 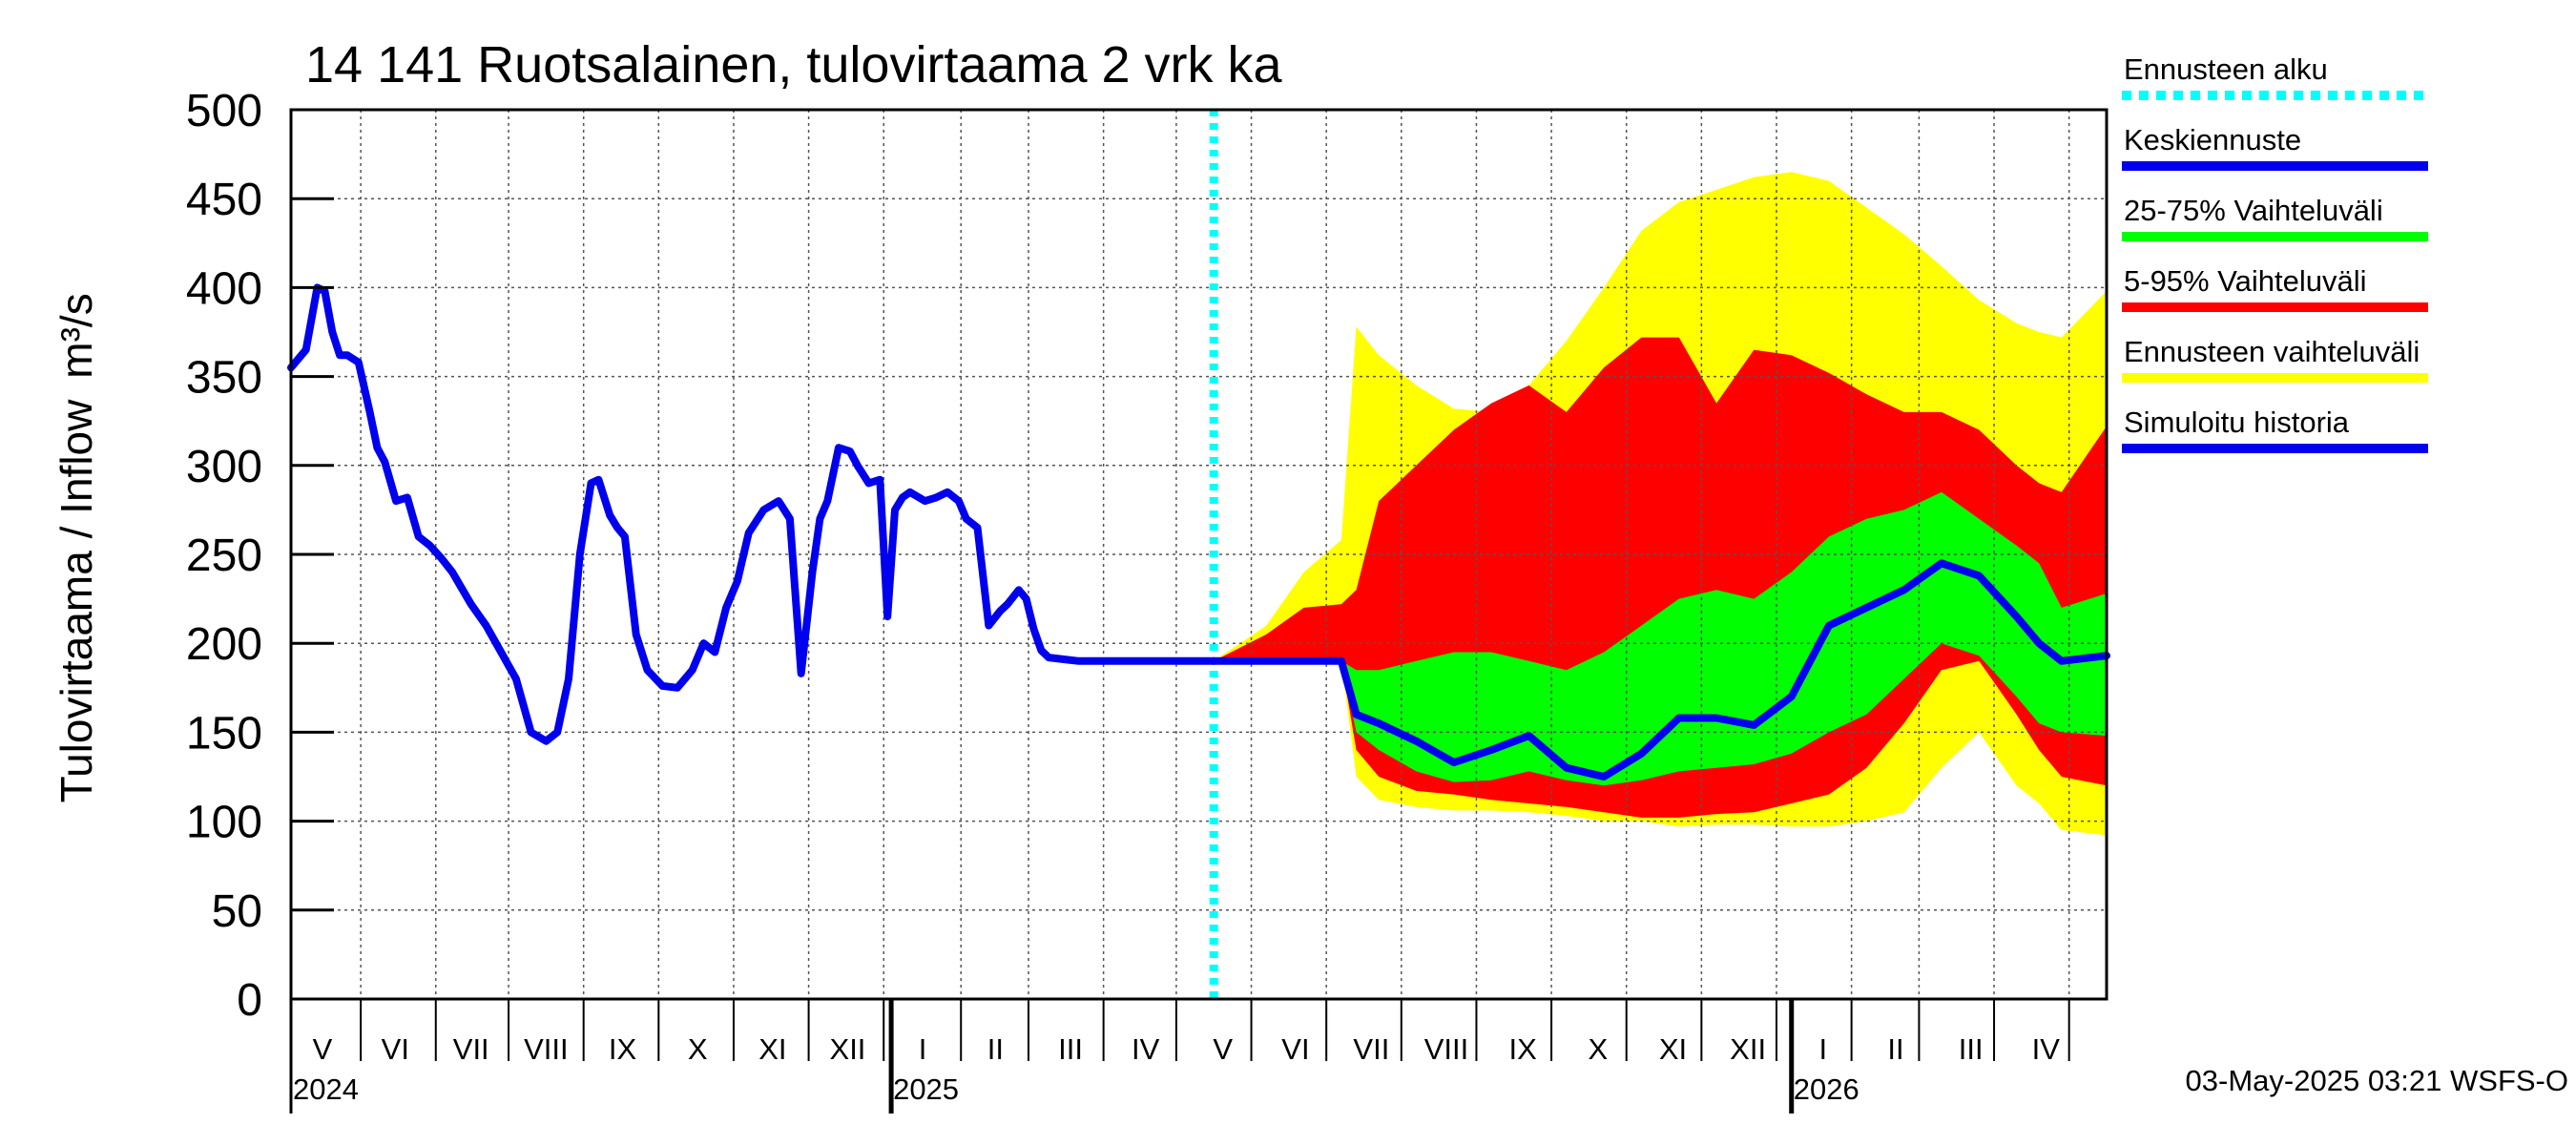 I want to click on year-label: 2025, so click(x=926, y=1089).